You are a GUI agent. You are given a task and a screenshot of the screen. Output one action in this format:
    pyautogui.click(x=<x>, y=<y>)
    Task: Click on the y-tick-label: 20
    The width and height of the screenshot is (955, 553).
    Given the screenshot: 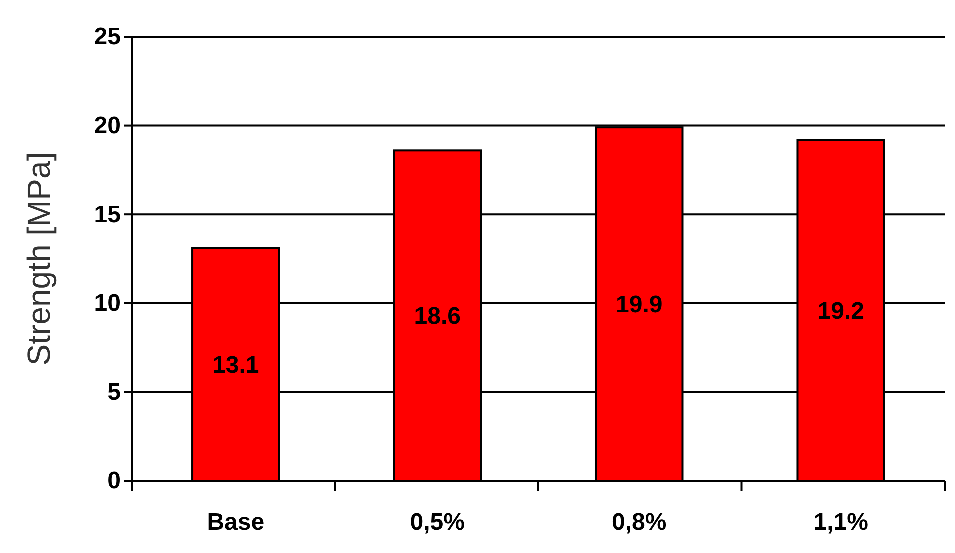 What is the action you would take?
    pyautogui.click(x=107, y=126)
    